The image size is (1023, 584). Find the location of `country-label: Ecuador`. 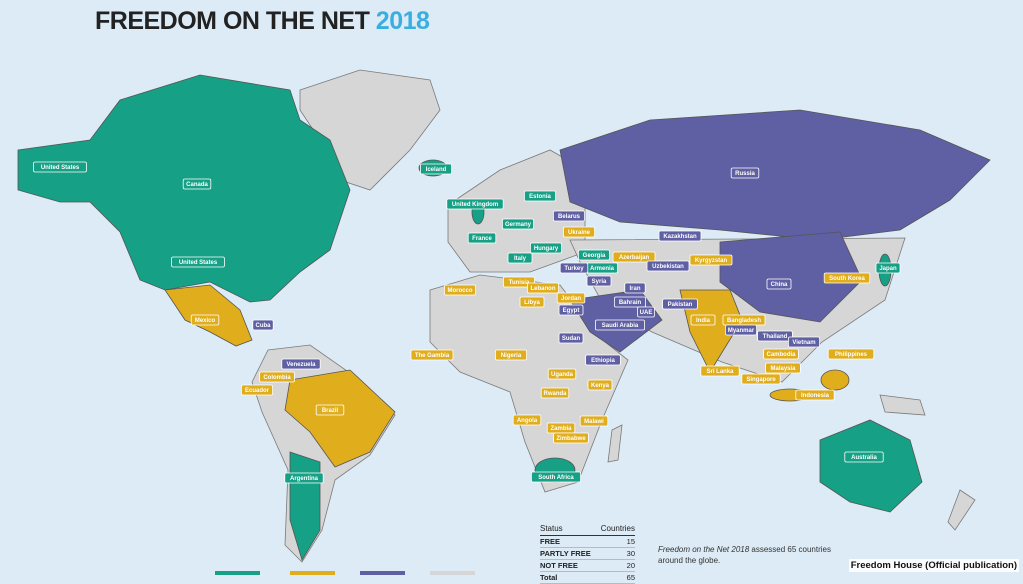

country-label: Ecuador is located at coordinates (257, 391).